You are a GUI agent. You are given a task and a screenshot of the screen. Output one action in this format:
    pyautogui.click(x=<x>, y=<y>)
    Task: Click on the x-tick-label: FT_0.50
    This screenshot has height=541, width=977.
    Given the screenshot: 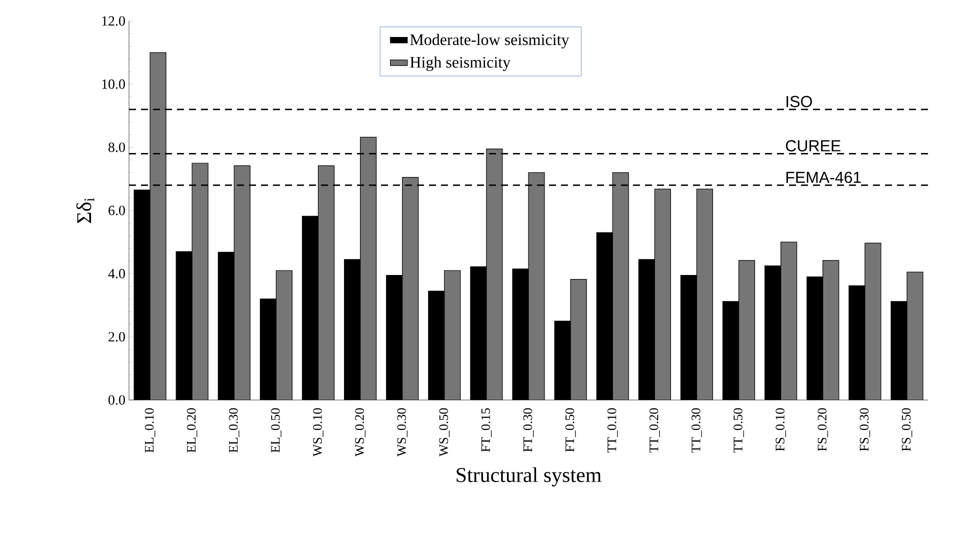 What is the action you would take?
    pyautogui.click(x=570, y=430)
    